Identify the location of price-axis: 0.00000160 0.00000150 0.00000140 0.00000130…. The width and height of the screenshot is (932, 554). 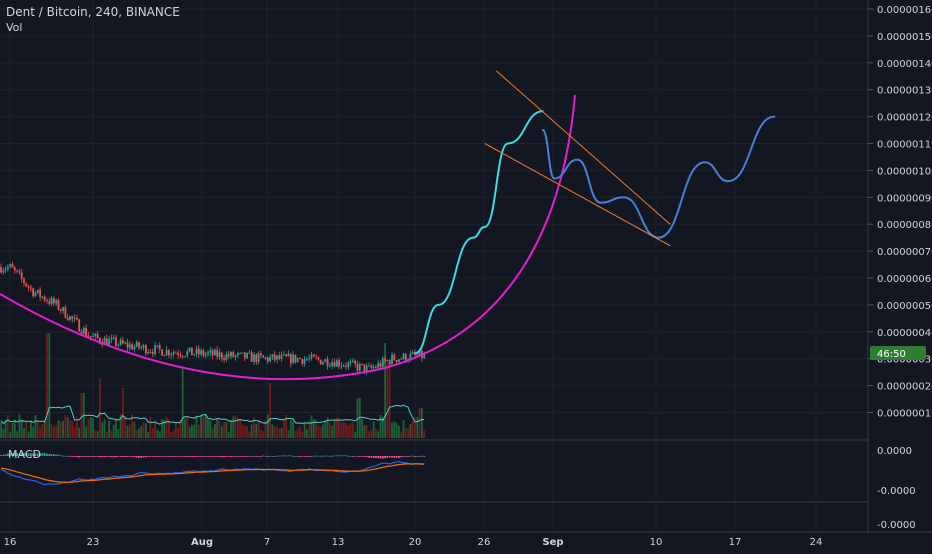
(900, 212).